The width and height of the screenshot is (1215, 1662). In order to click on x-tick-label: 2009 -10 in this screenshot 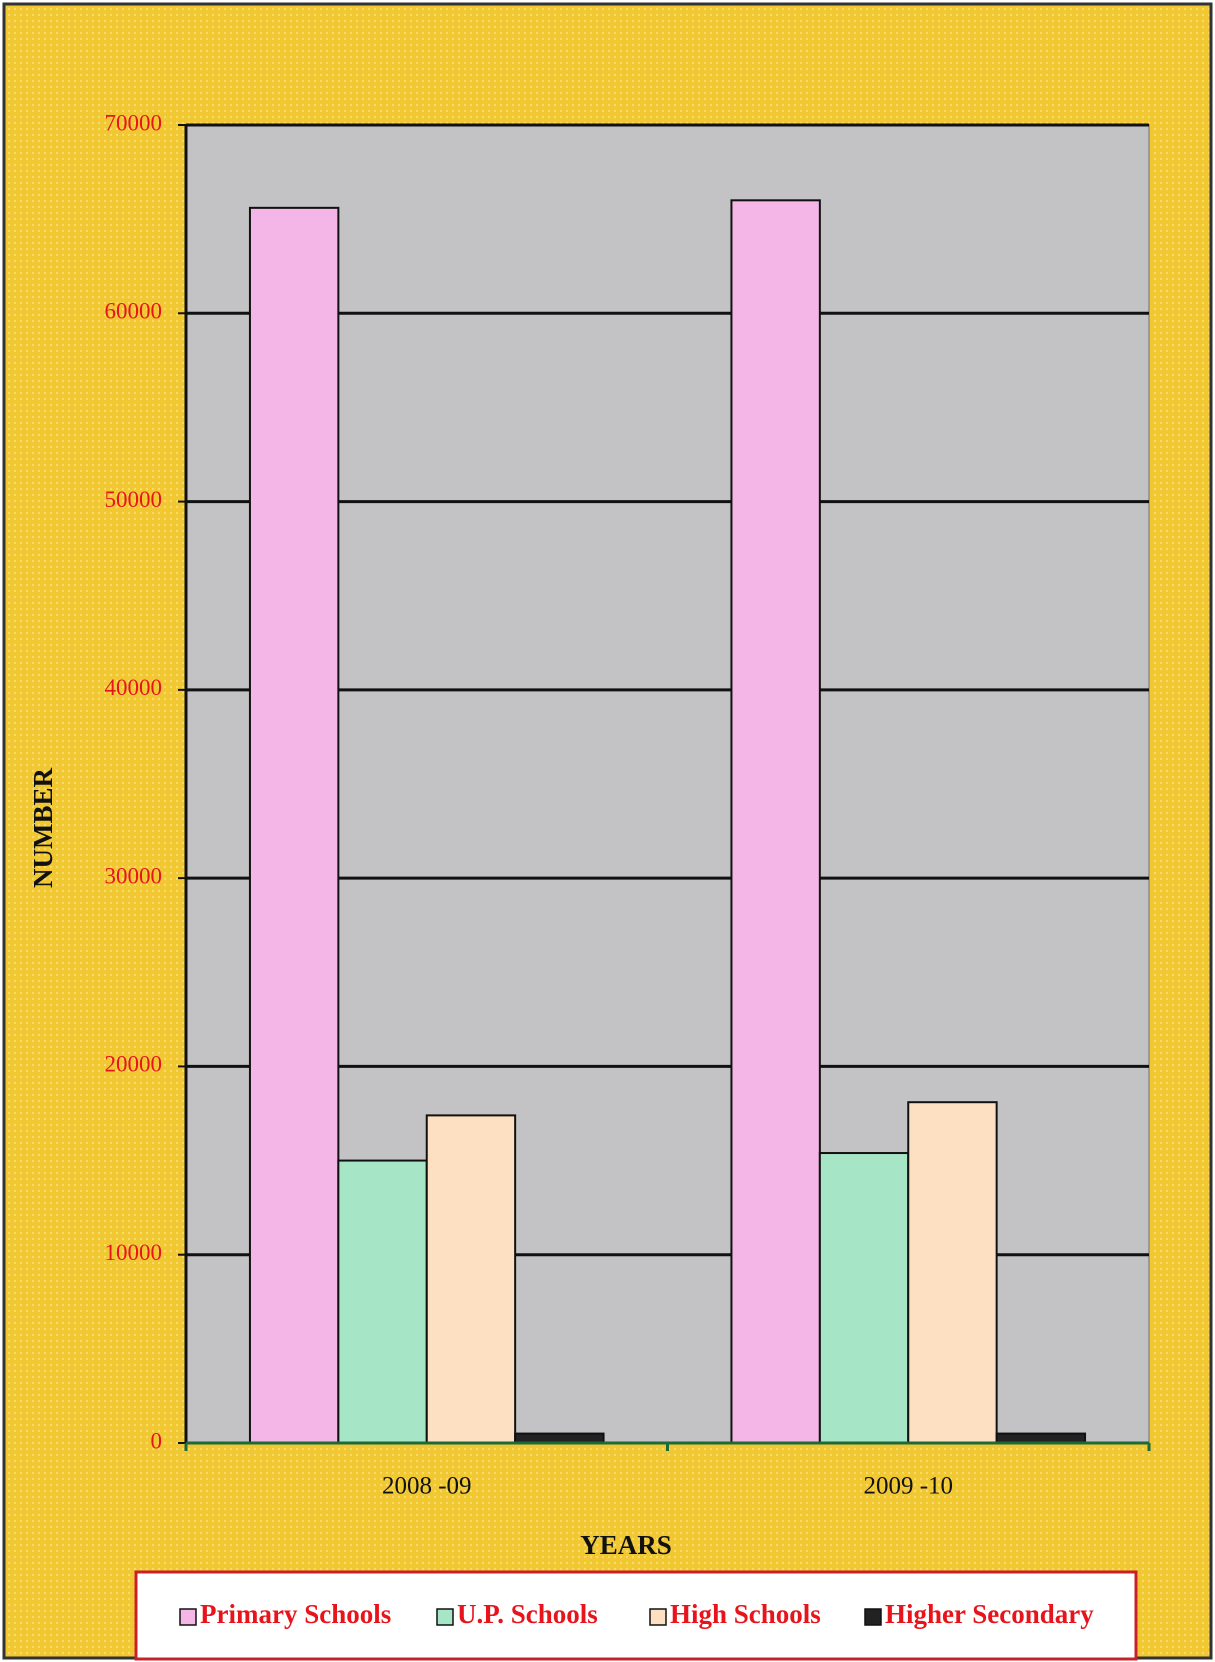, I will do `click(908, 1486)`.